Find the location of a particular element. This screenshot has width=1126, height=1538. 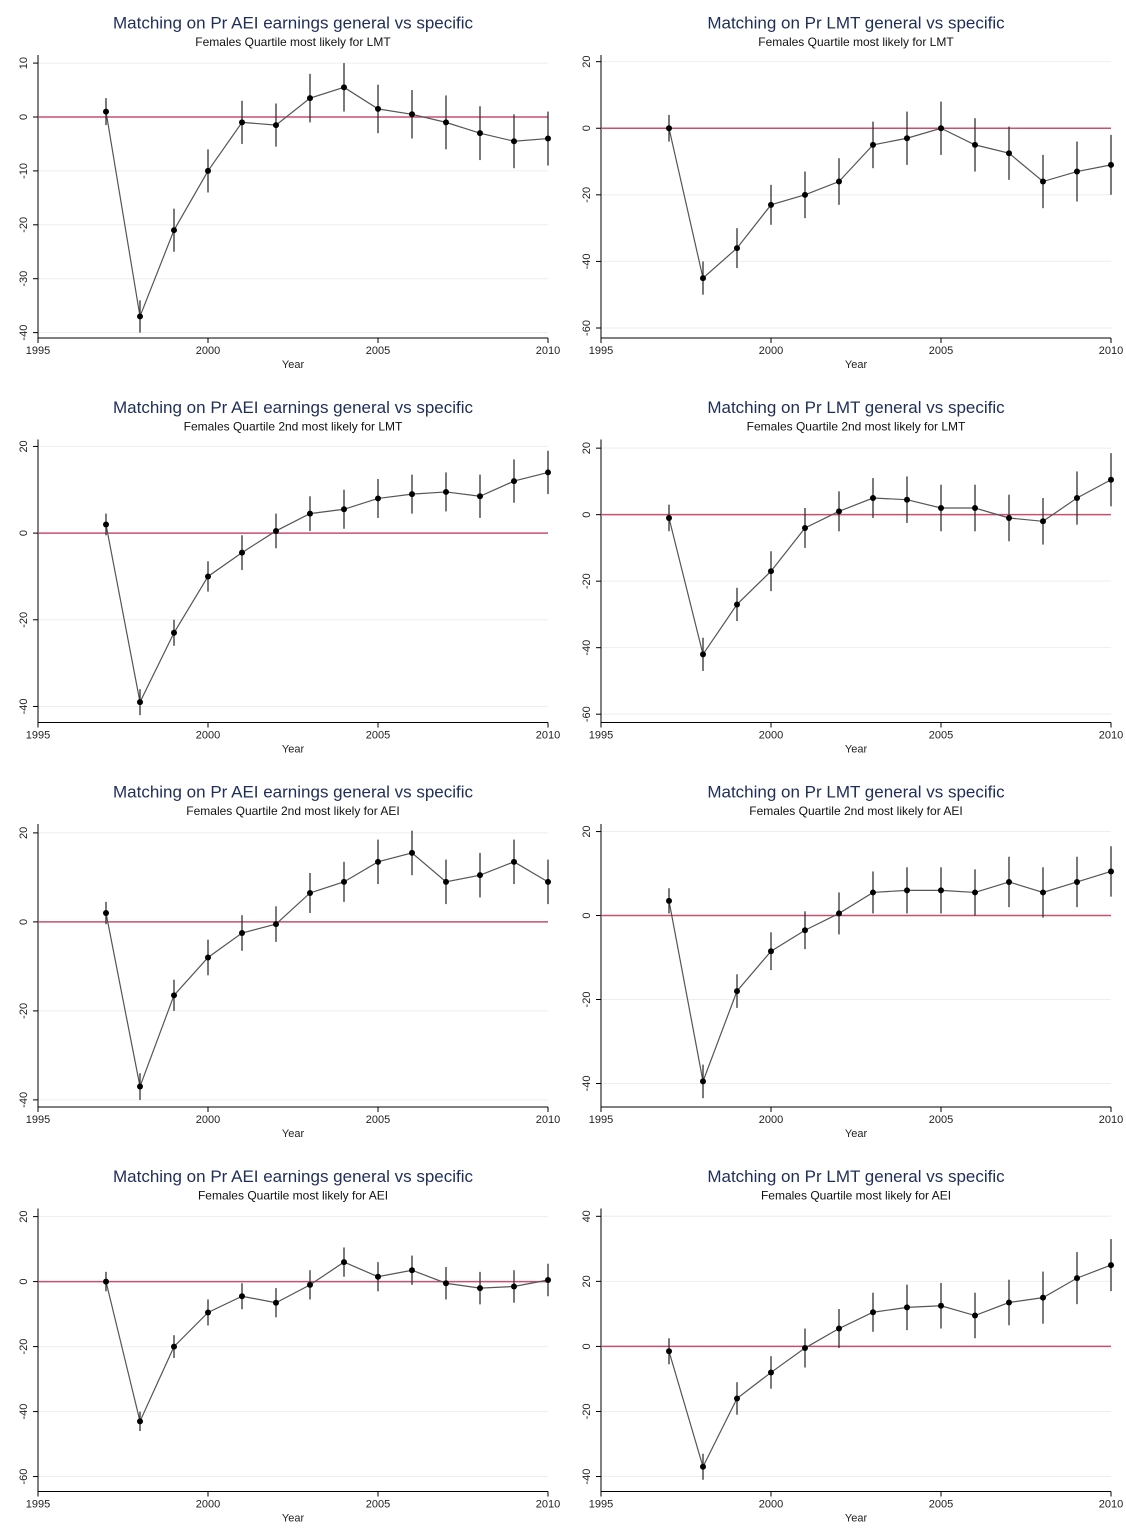

chart-subtitle: Females Quartile most likely for LMT is located at coordinates (293, 42).